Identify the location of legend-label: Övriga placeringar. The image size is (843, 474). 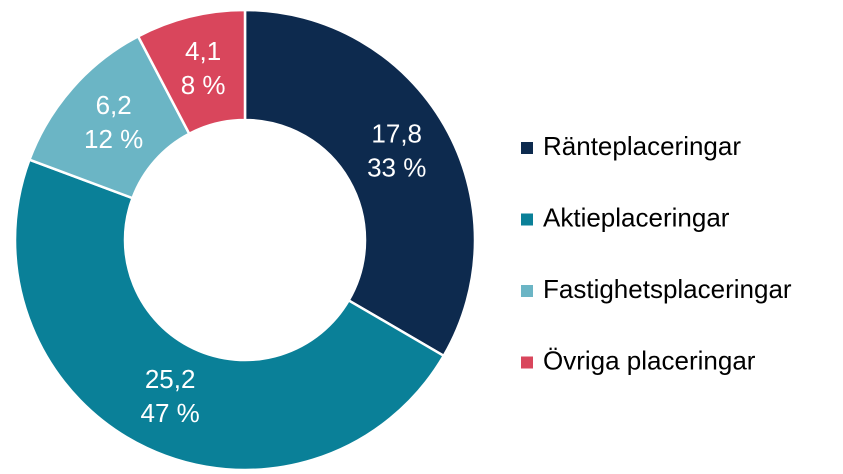
(649, 360).